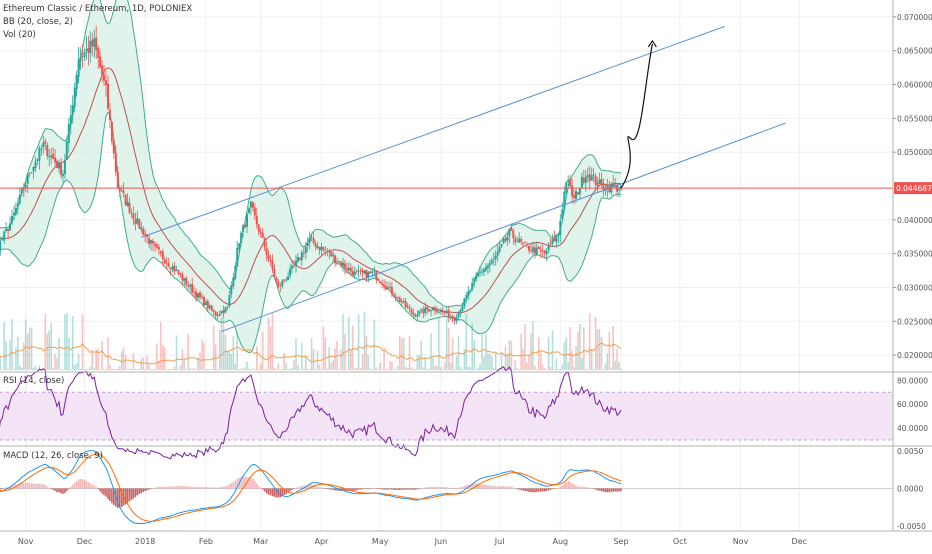  What do you see at coordinates (311, 353) in the screenshot?
I see `volume-ma-line` at bounding box center [311, 353].